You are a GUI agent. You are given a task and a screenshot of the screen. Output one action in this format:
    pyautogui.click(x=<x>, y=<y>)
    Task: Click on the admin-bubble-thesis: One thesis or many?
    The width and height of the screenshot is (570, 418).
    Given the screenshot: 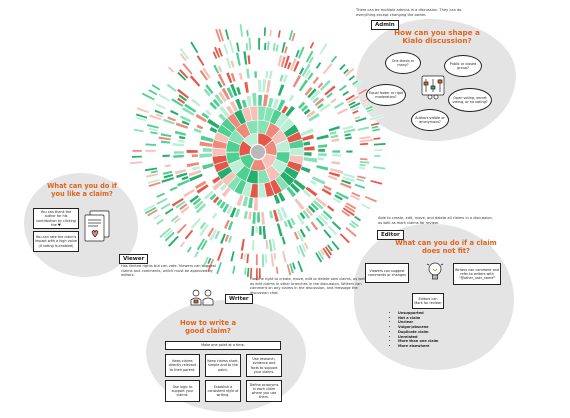 What is the action you would take?
    pyautogui.click(x=403, y=63)
    